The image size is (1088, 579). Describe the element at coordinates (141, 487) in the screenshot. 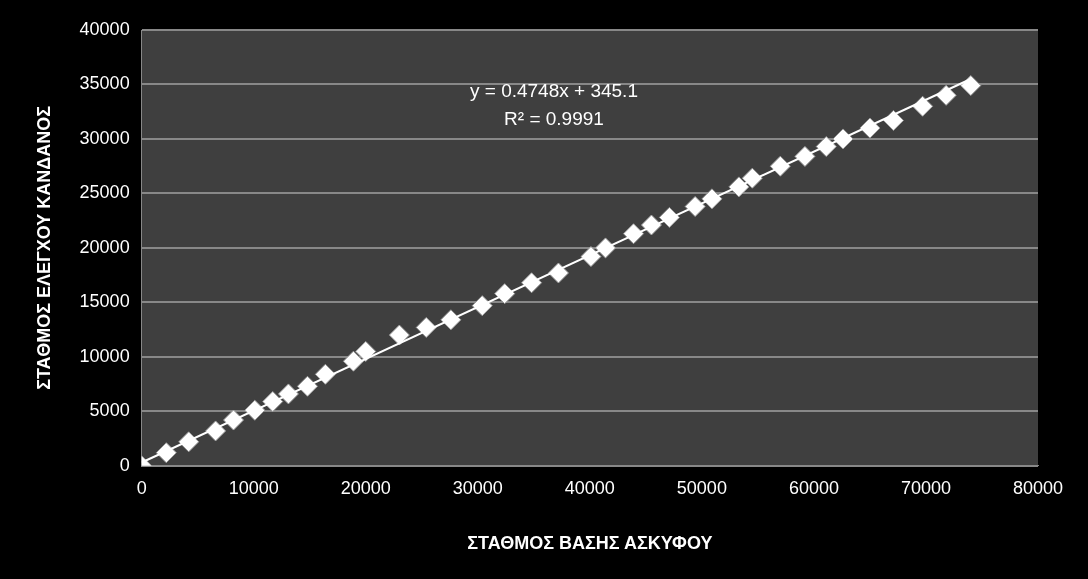

I see `x-tick-label: 0` at that location.